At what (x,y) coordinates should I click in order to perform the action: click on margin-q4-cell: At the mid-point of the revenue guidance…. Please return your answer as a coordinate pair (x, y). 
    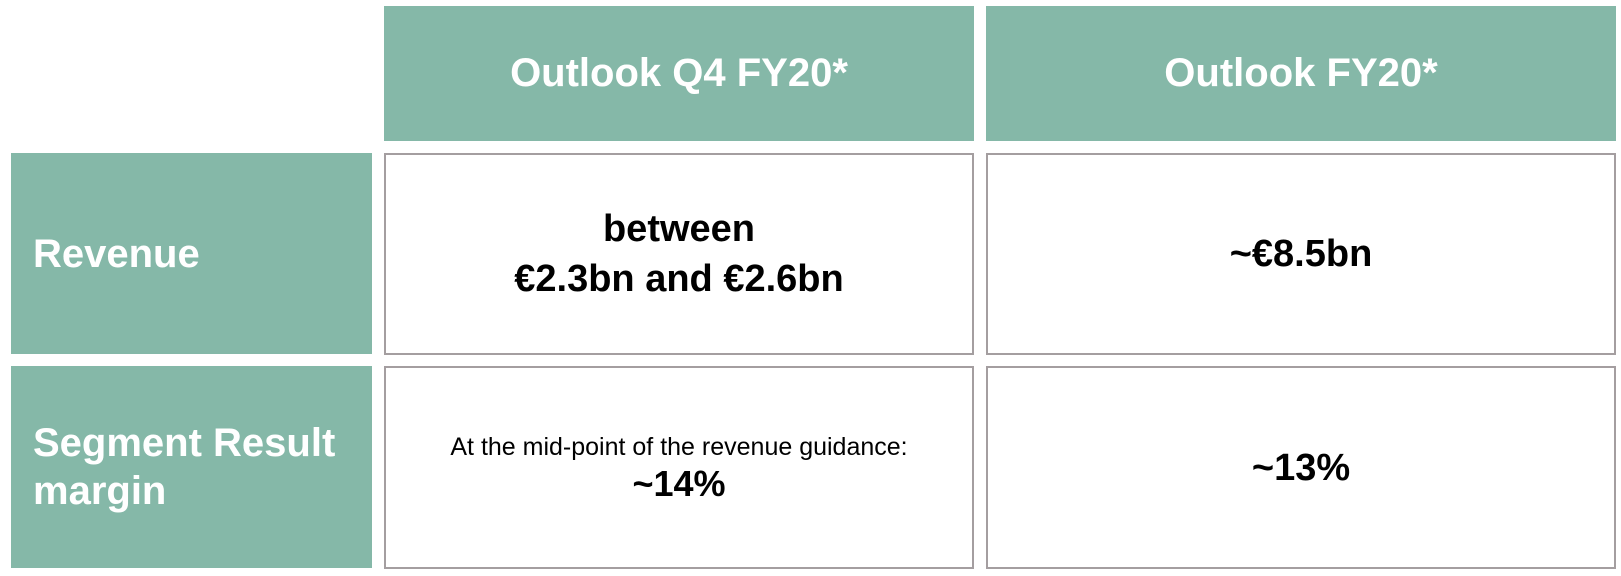
    Looking at the image, I should click on (679, 467).